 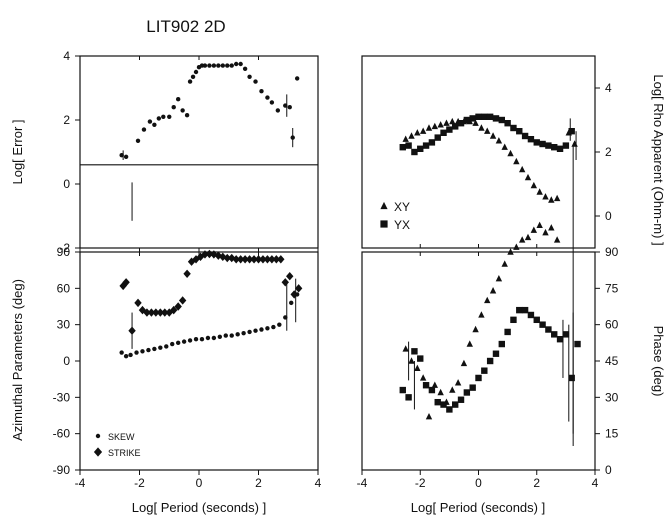 I want to click on azimuthal-y-tick-label: 0, so click(x=66, y=361).